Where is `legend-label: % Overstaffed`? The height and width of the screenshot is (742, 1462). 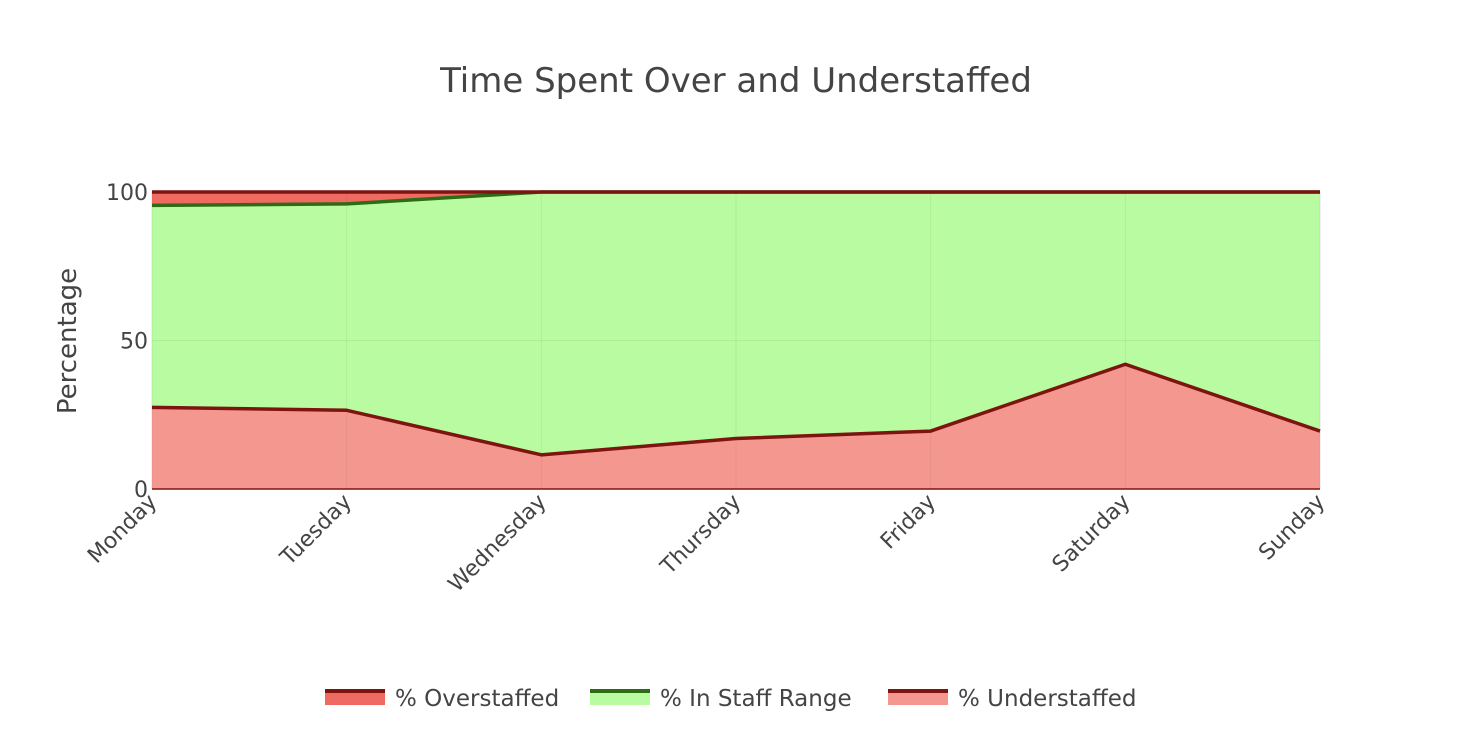
legend-label: % Overstaffed is located at coordinates (477, 699).